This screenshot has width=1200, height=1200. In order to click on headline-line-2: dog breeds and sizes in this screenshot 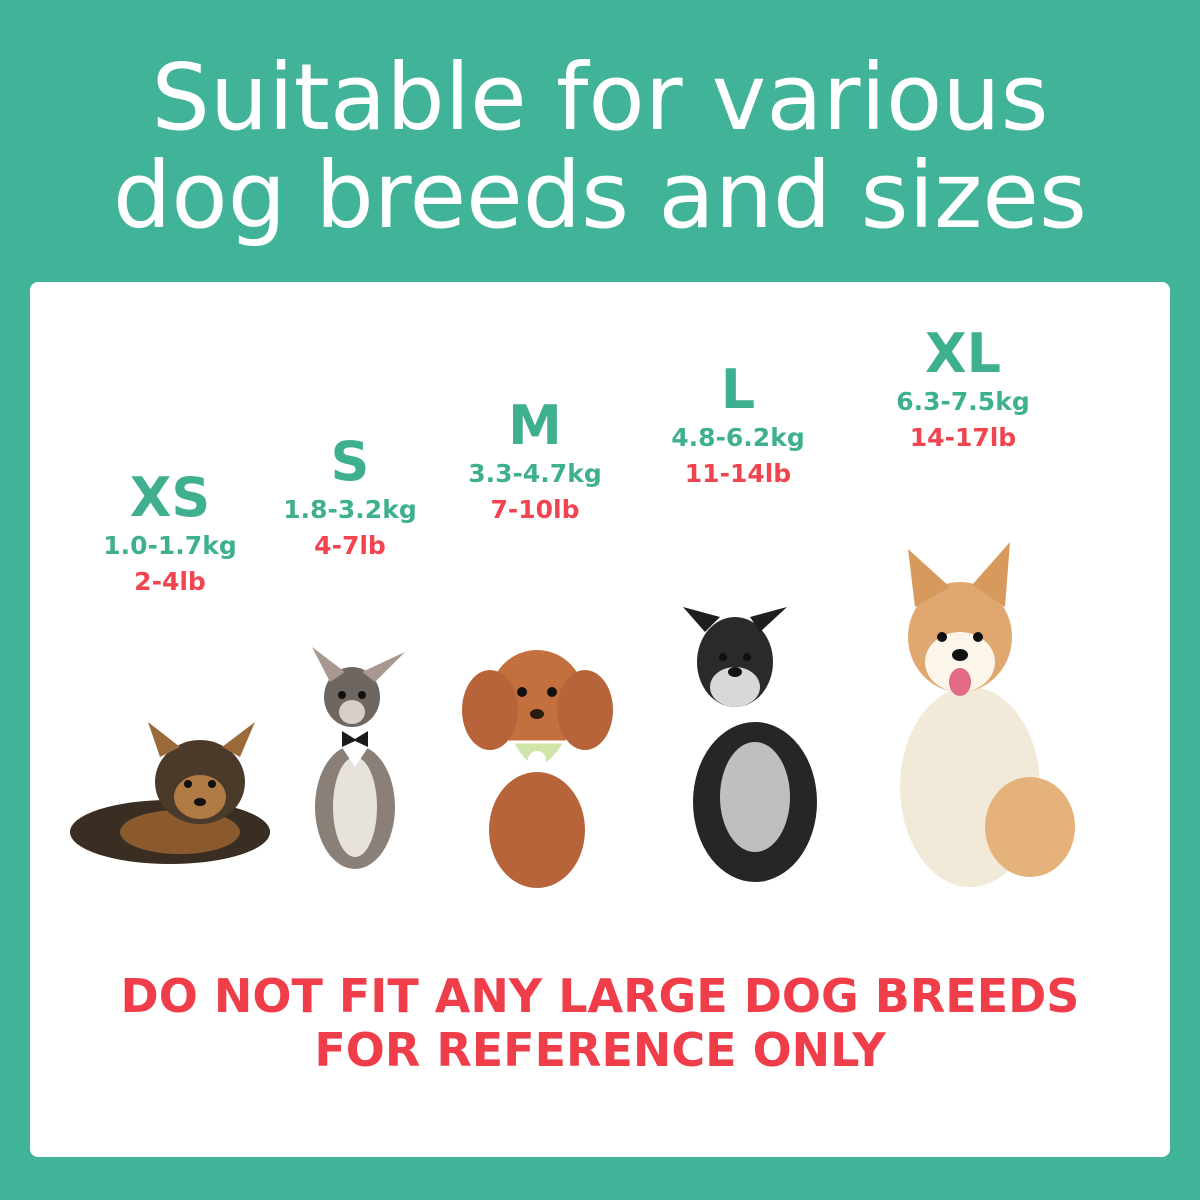, I will do `click(600, 195)`.